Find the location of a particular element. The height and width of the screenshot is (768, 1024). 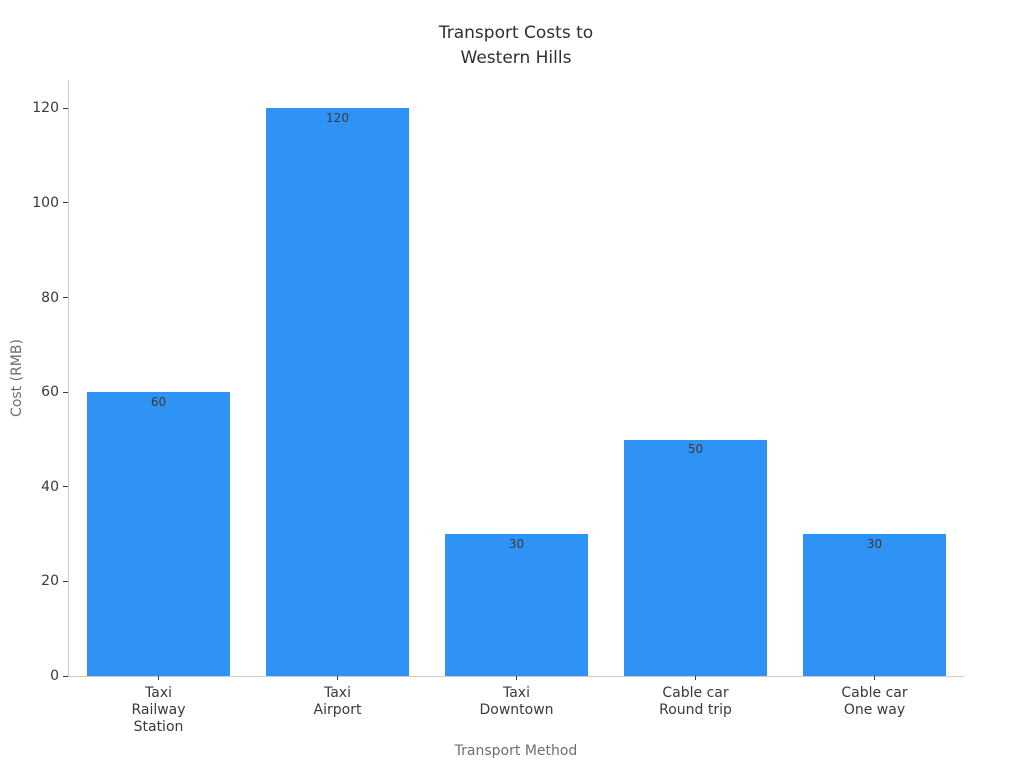

x-axis-label: Transport Method is located at coordinates (516, 751).